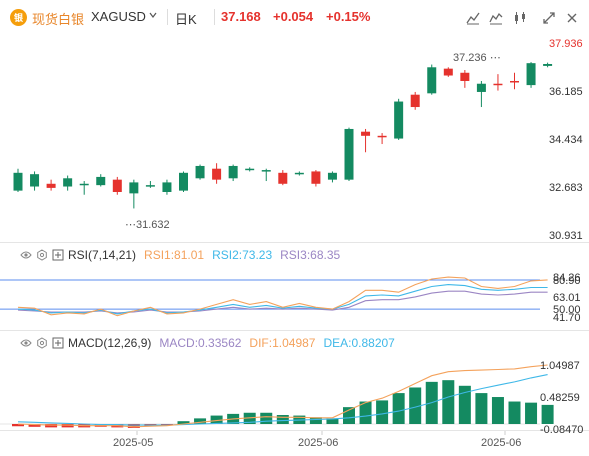 Image resolution: width=589 pixels, height=456 pixels. Describe the element at coordinates (348, 16) in the screenshot. I see `price-change-pct: +0.15%` at that location.